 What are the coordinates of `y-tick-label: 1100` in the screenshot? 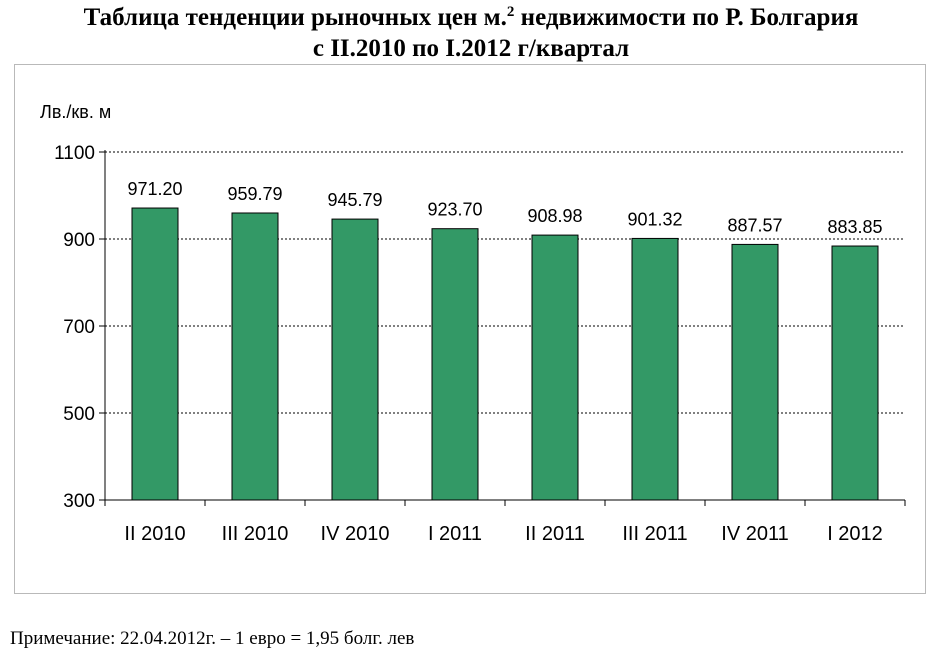 It's located at (74, 153).